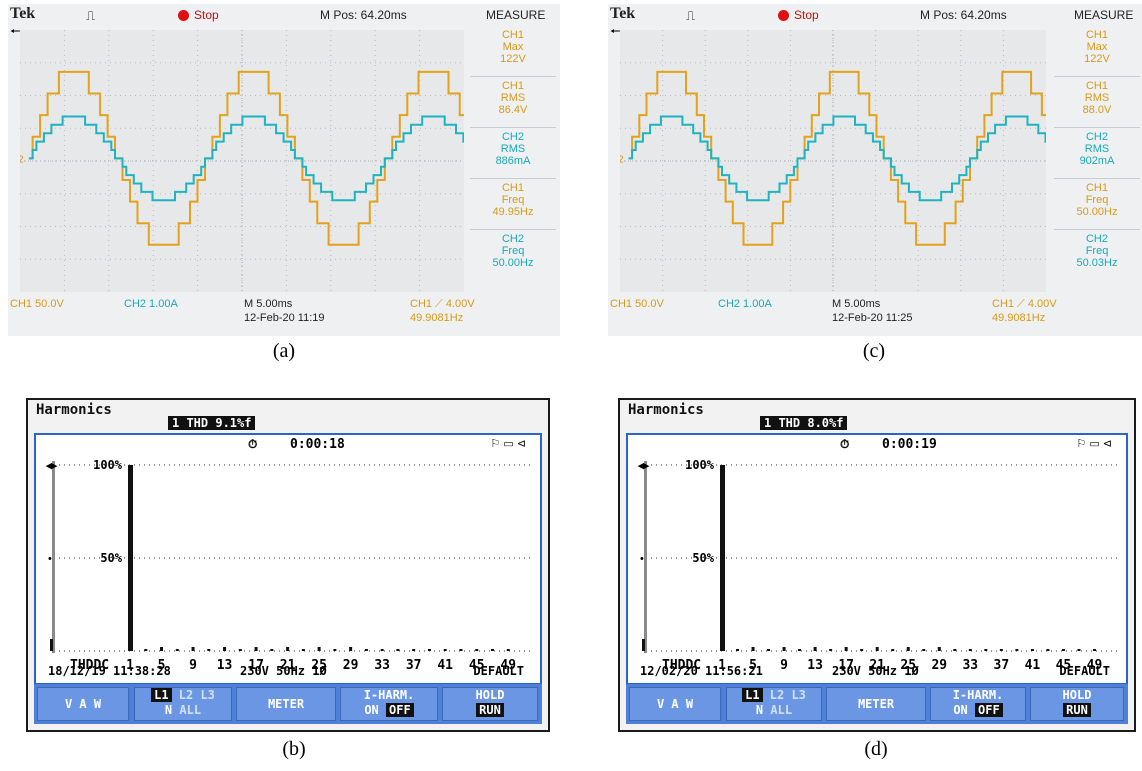 The width and height of the screenshot is (1142, 771). I want to click on measure-item: CH2 Freq 50.00Hz, so click(513, 251).